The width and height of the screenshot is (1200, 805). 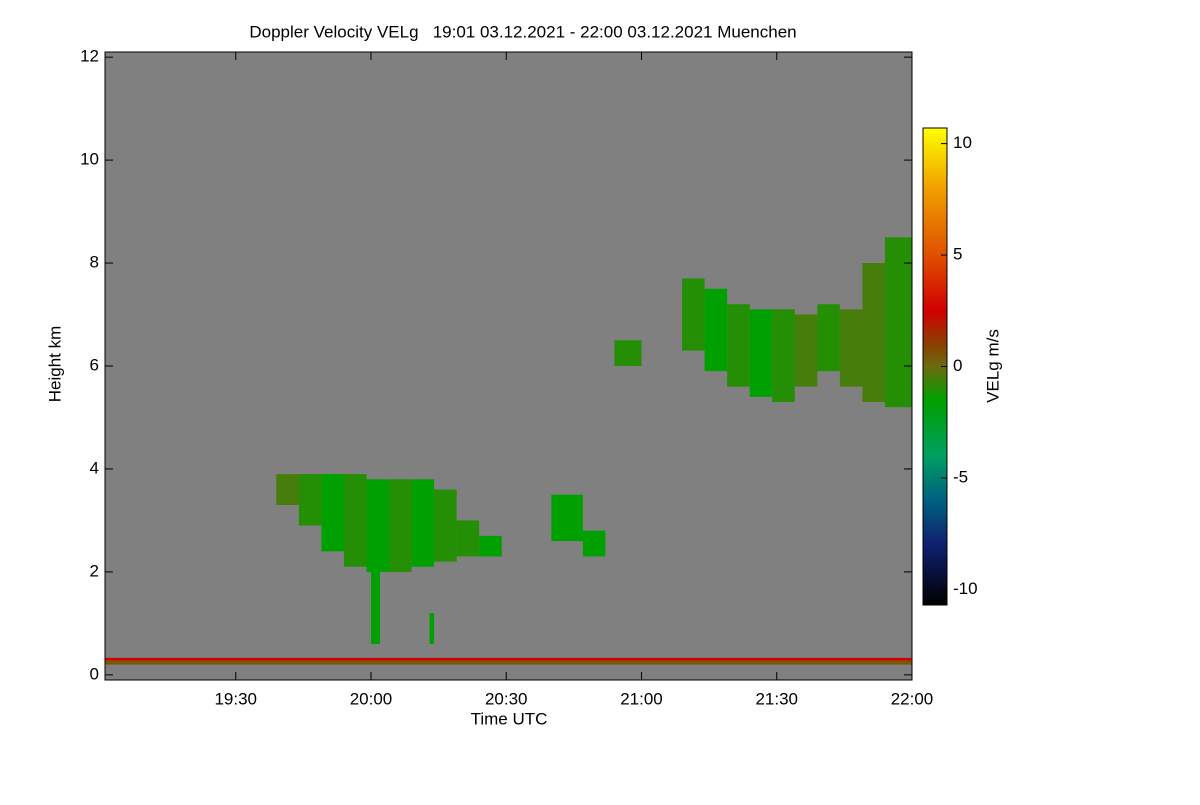 What do you see at coordinates (776, 698) in the screenshot?
I see `x-tick-label: 21:30` at bounding box center [776, 698].